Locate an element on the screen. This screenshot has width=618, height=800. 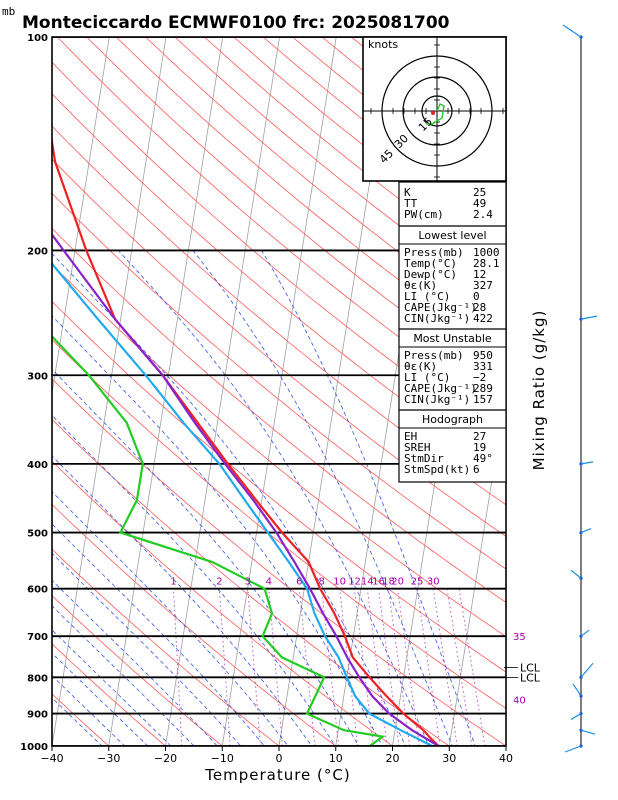
mixing-ratio-label: 14 is located at coordinates (367, 582).